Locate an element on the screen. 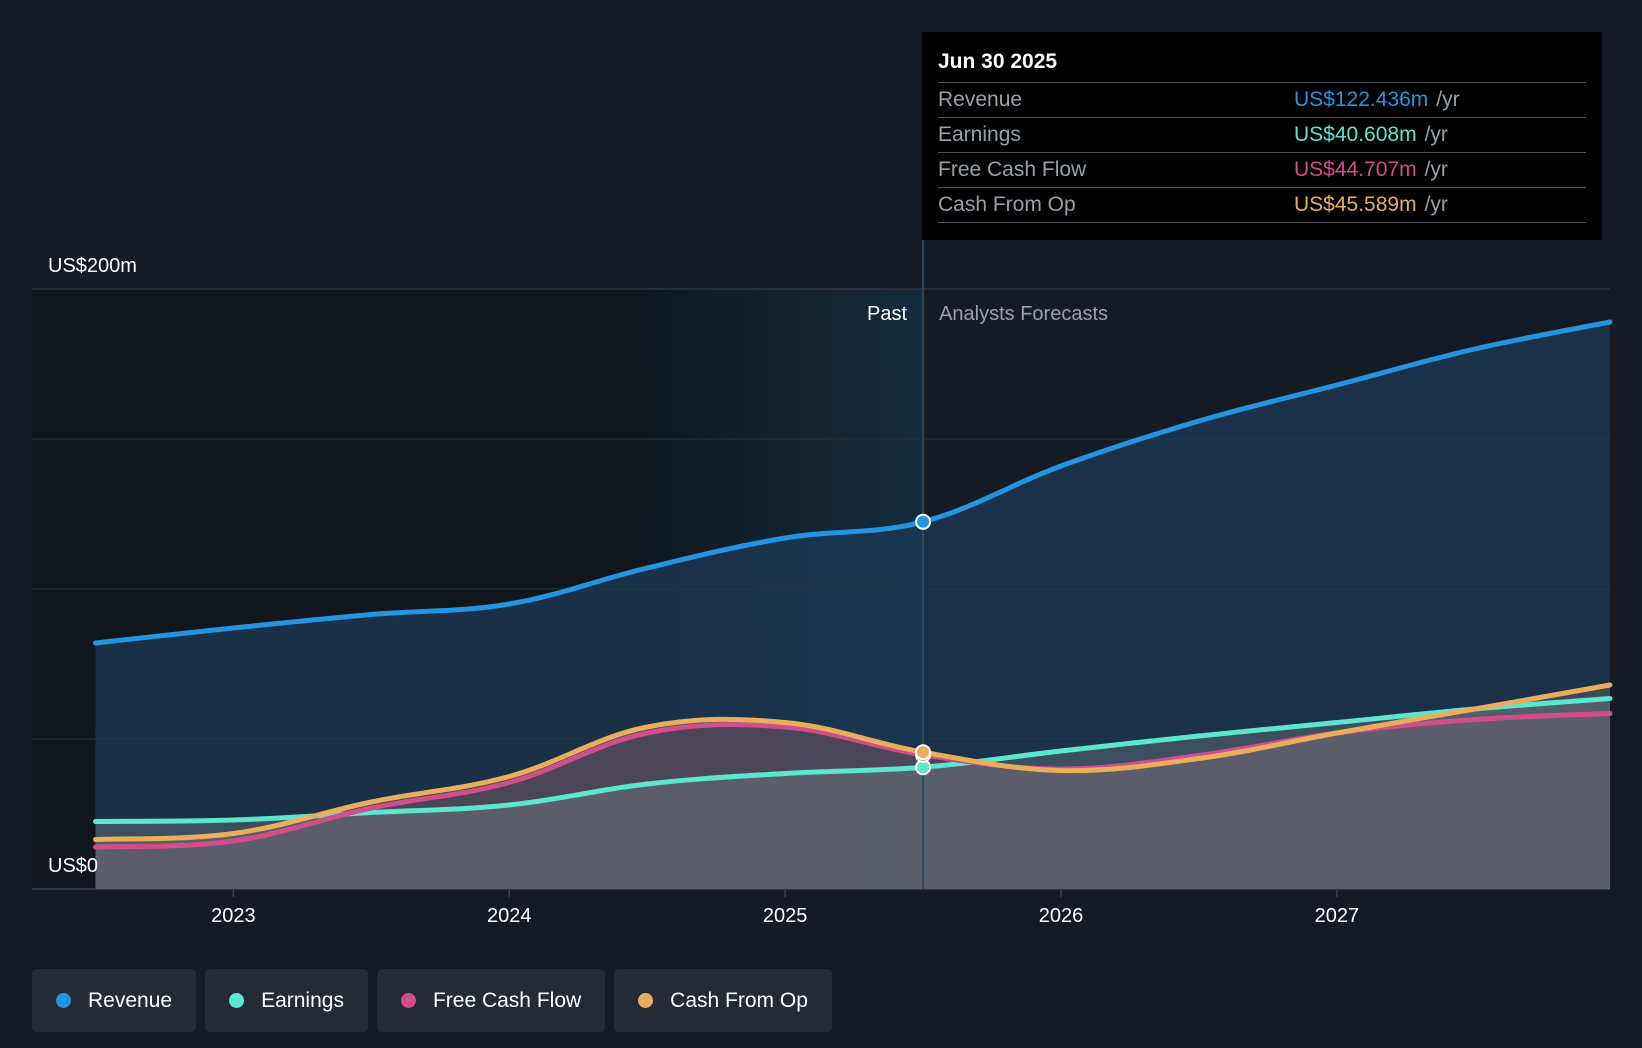 The width and height of the screenshot is (1642, 1048). tooltip-label: Earnings is located at coordinates (979, 134).